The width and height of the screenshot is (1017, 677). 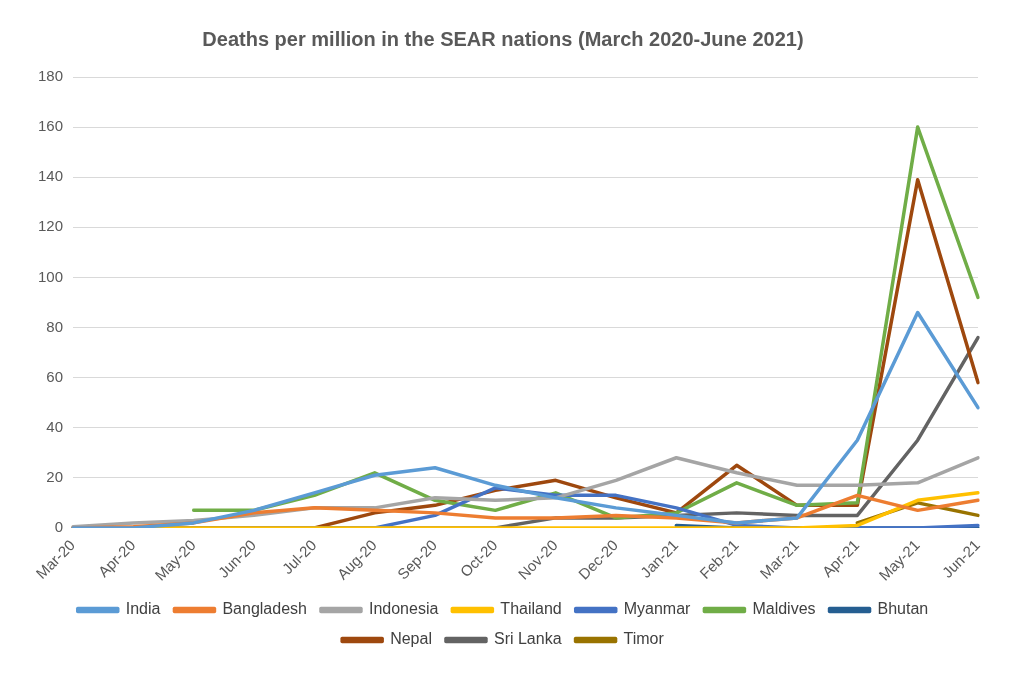 What do you see at coordinates (903, 609) in the screenshot?
I see `legend-label: Bhutan` at bounding box center [903, 609].